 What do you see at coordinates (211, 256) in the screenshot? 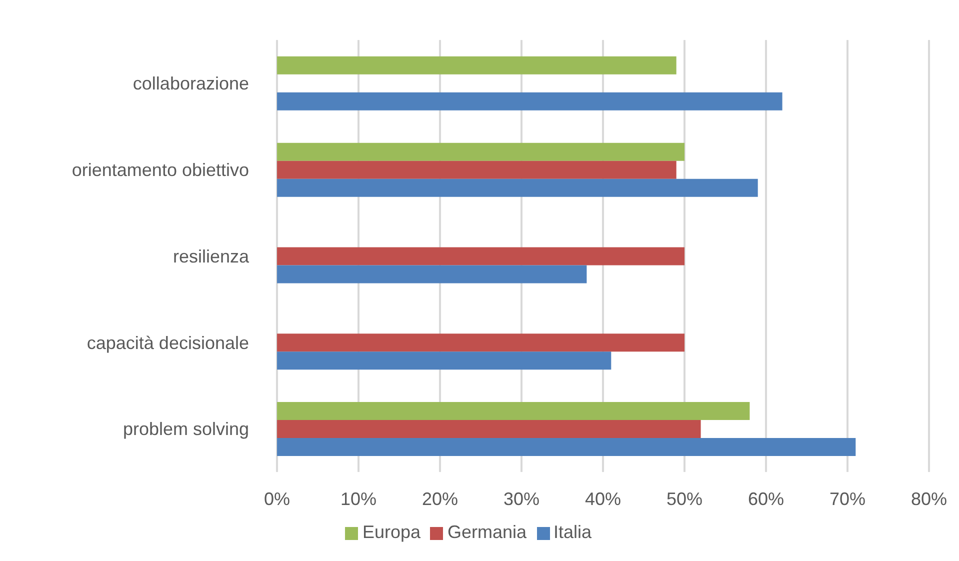
I see `y-tick-label: resilienza` at bounding box center [211, 256].